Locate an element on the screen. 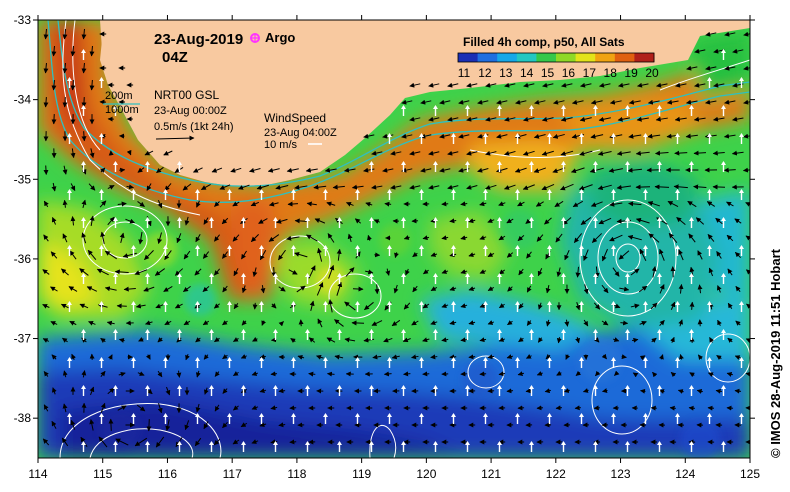 Image resolution: width=790 pixels, height=492 pixels. current-timestamp-label: 23-Aug 00:00Z is located at coordinates (190, 111).